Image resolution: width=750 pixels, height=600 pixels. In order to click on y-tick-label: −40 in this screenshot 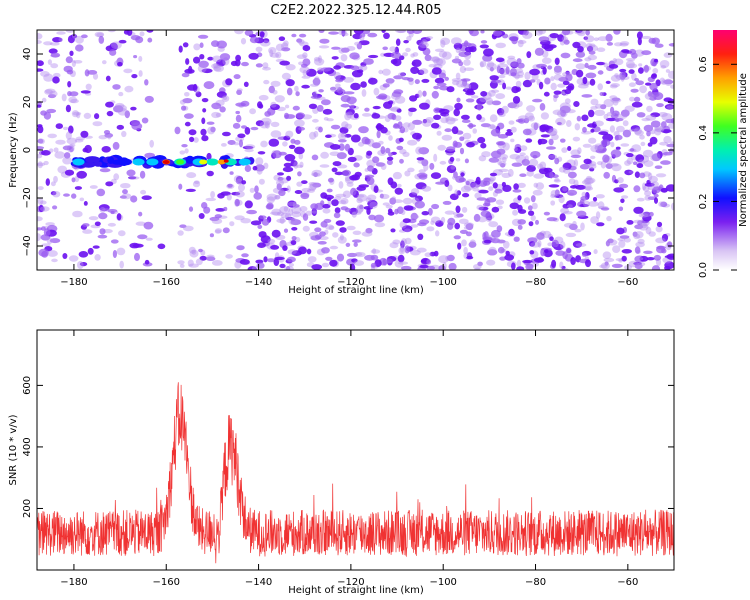, I will do `click(27, 245)`.